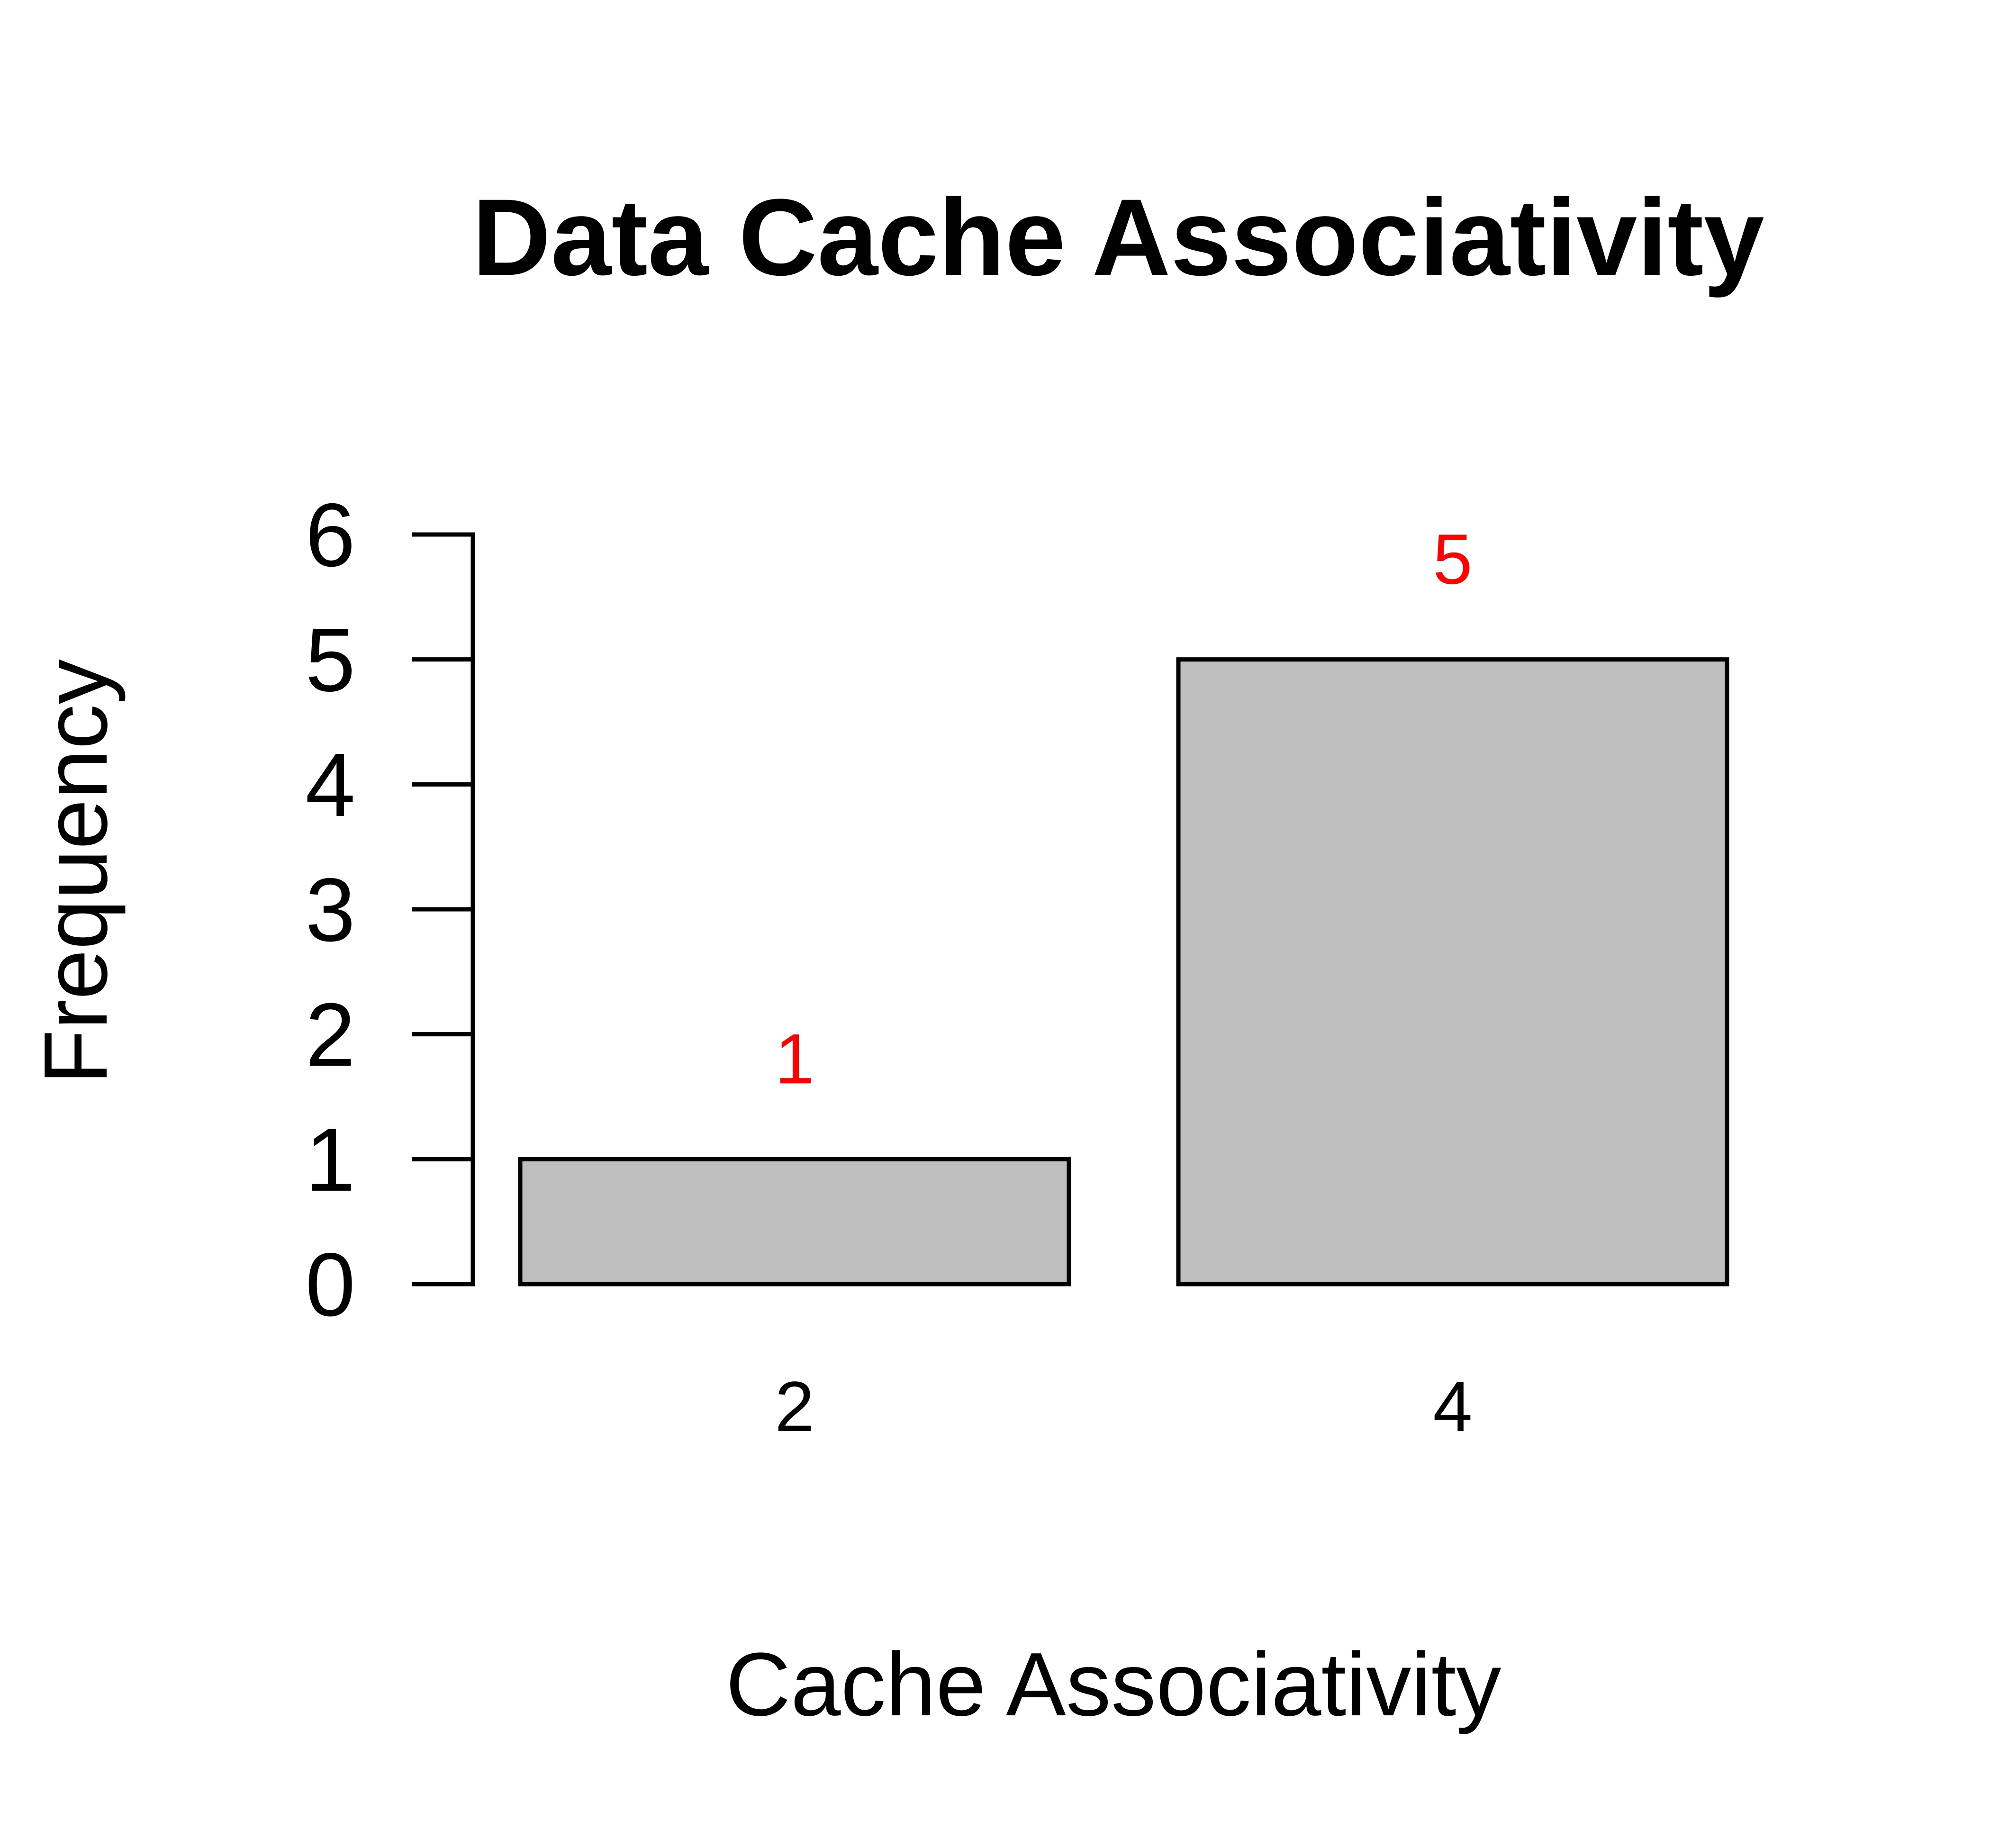  I want to click on y-axis-label: Frequency, so click(76, 872).